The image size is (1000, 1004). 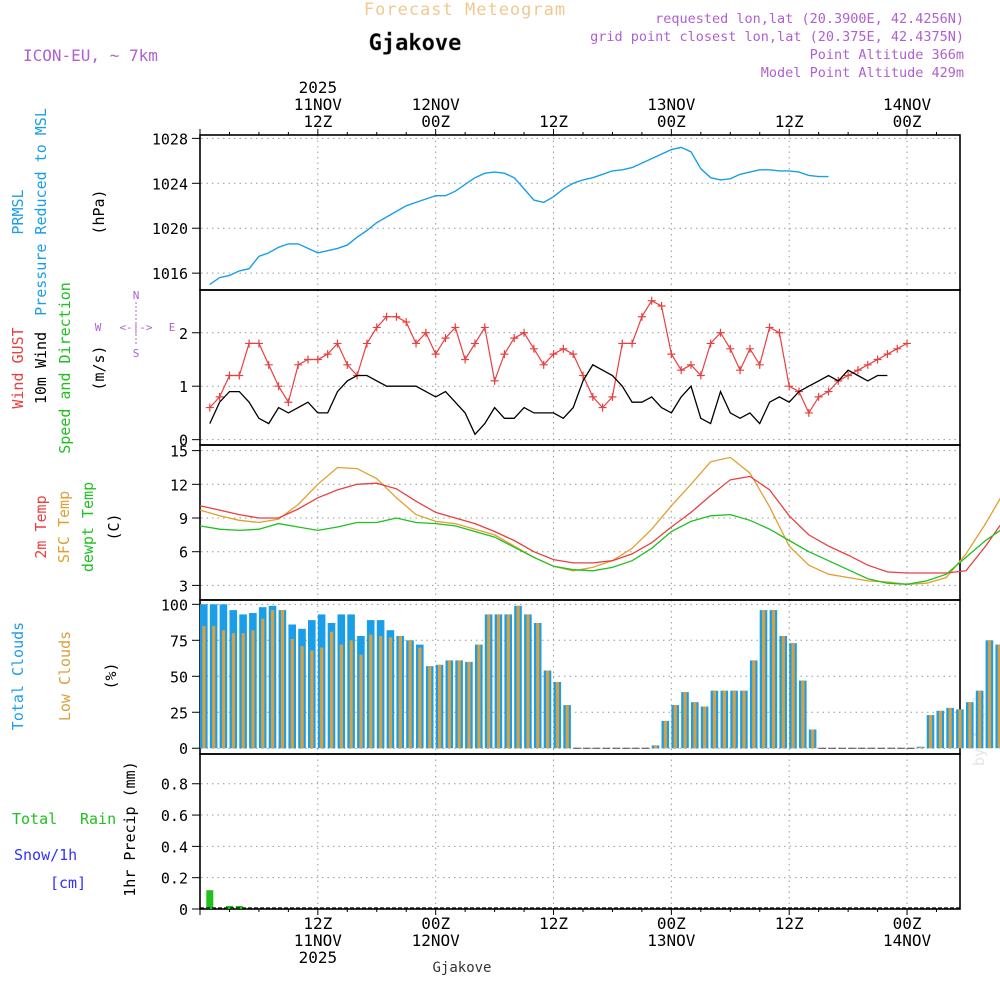 What do you see at coordinates (318, 87) in the screenshot?
I see `time-label-top: 2025` at bounding box center [318, 87].